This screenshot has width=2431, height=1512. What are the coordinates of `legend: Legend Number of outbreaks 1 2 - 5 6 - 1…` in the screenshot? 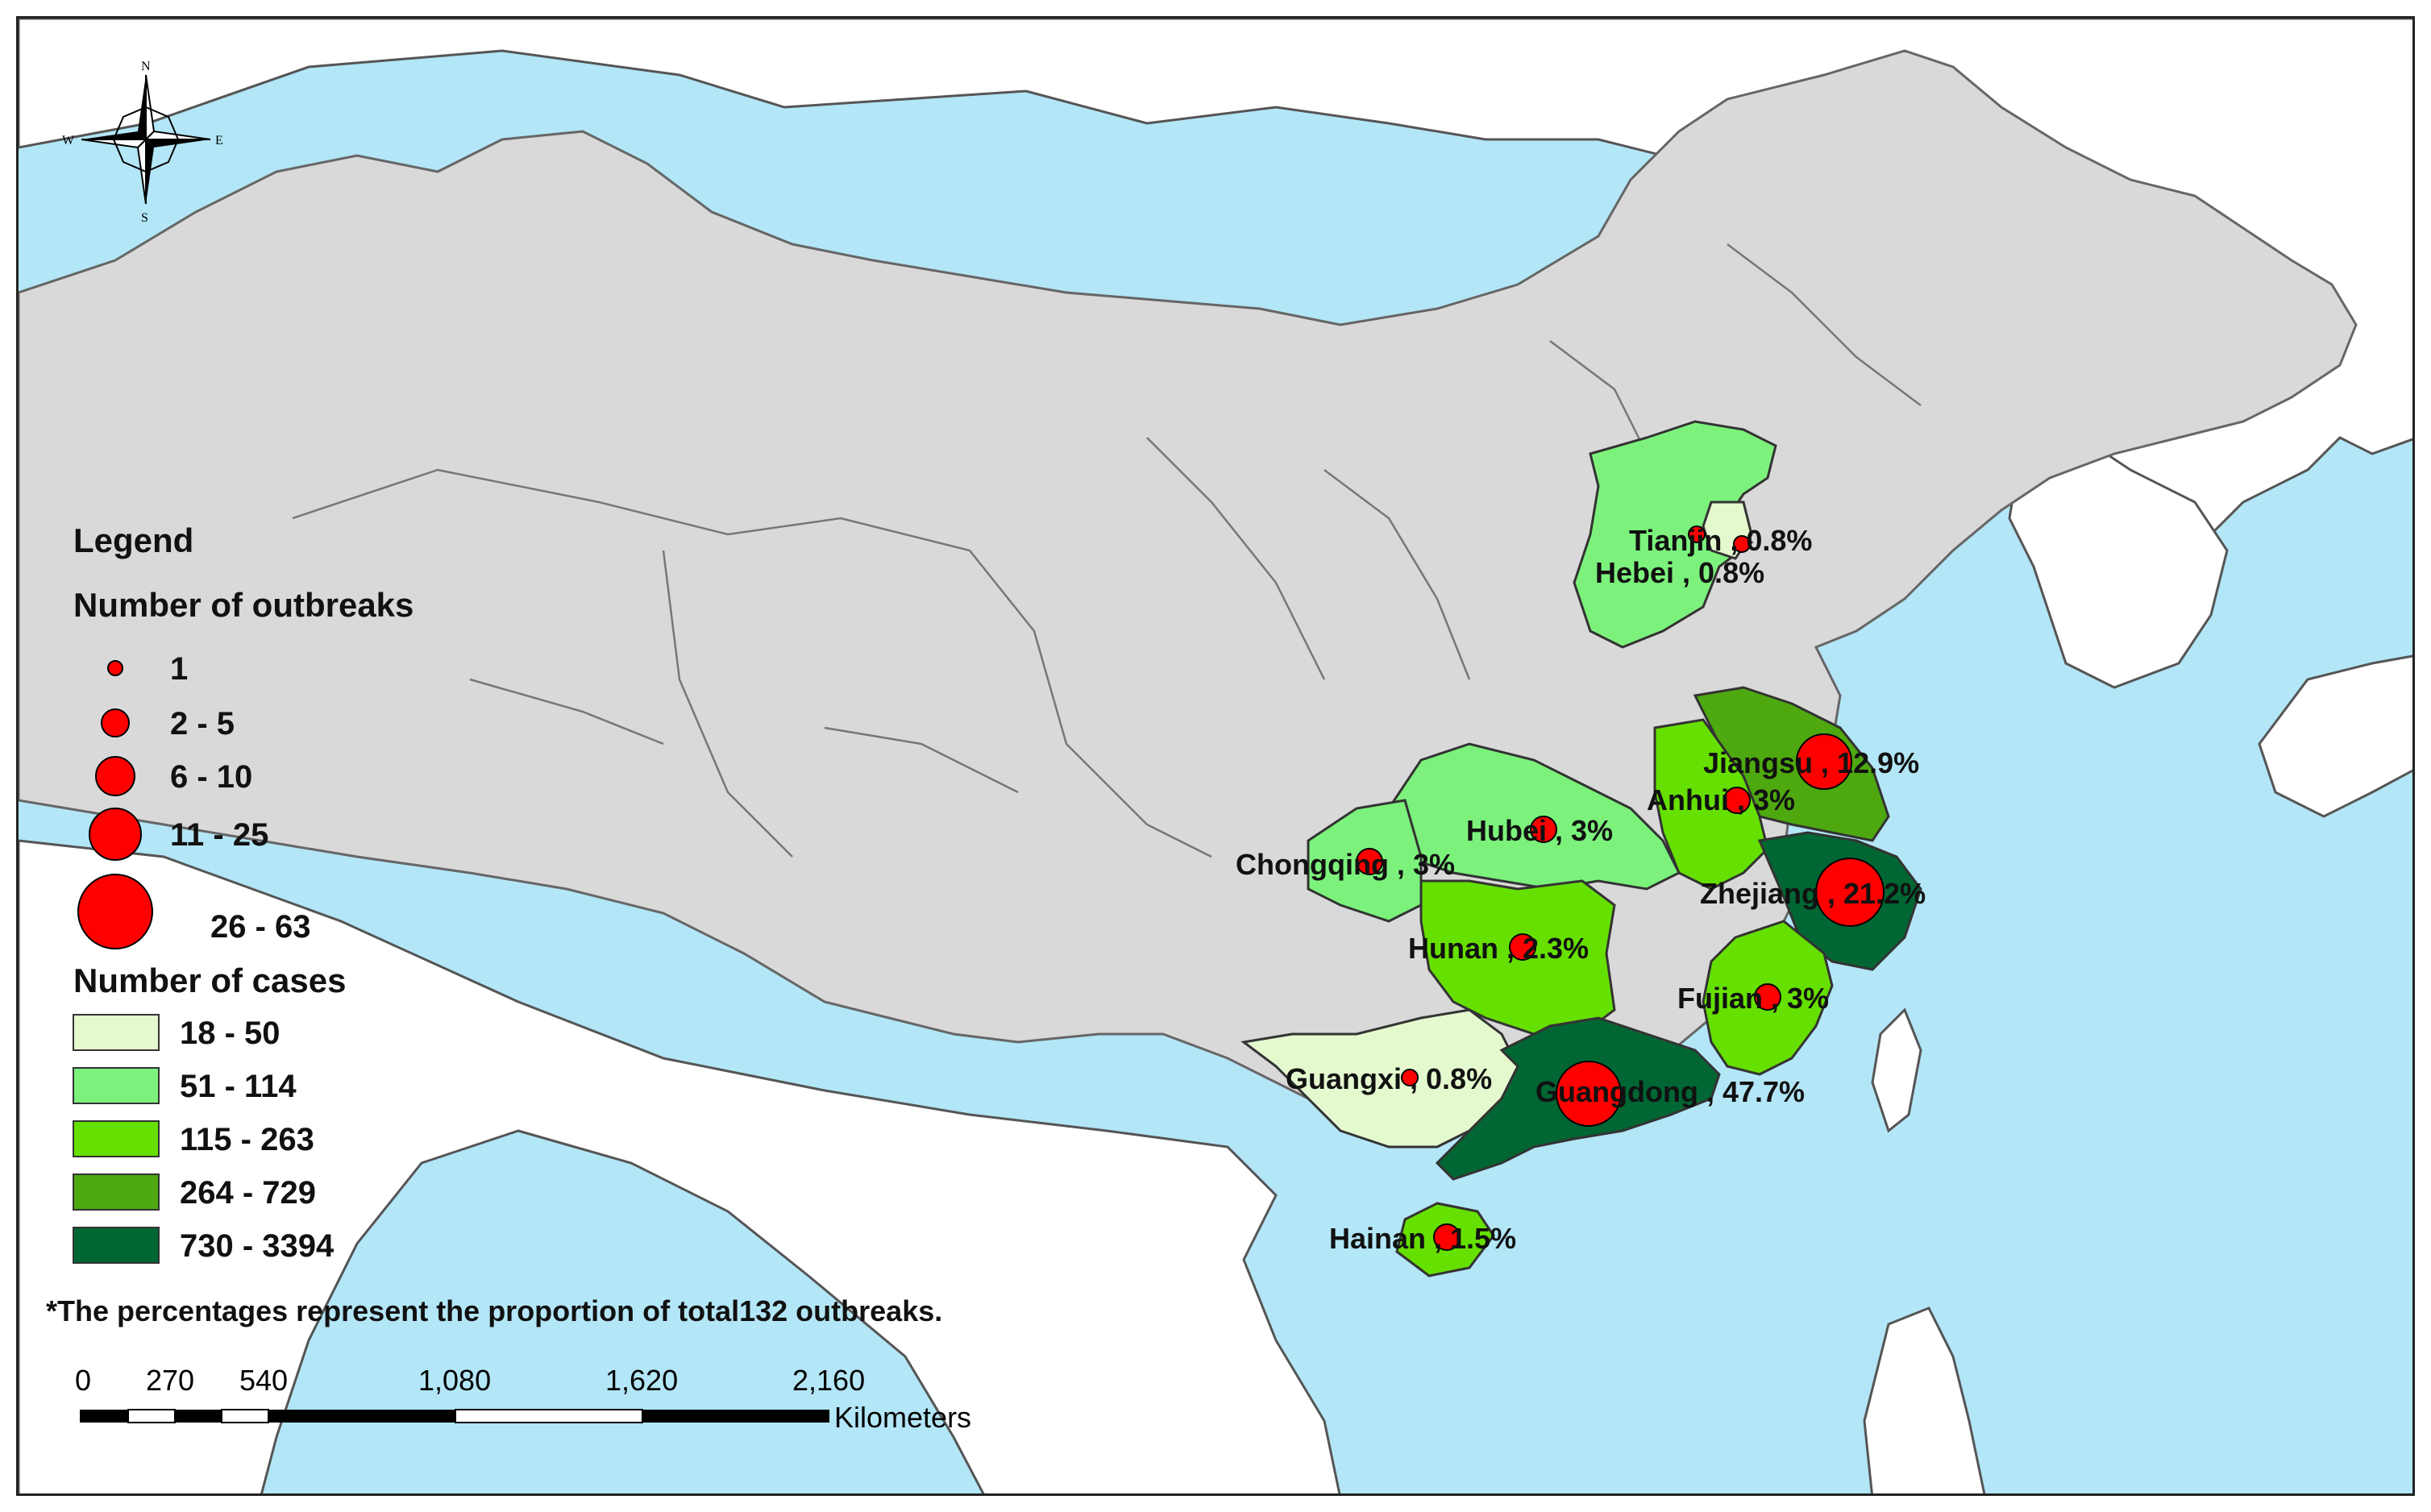 It's located at (243, 892).